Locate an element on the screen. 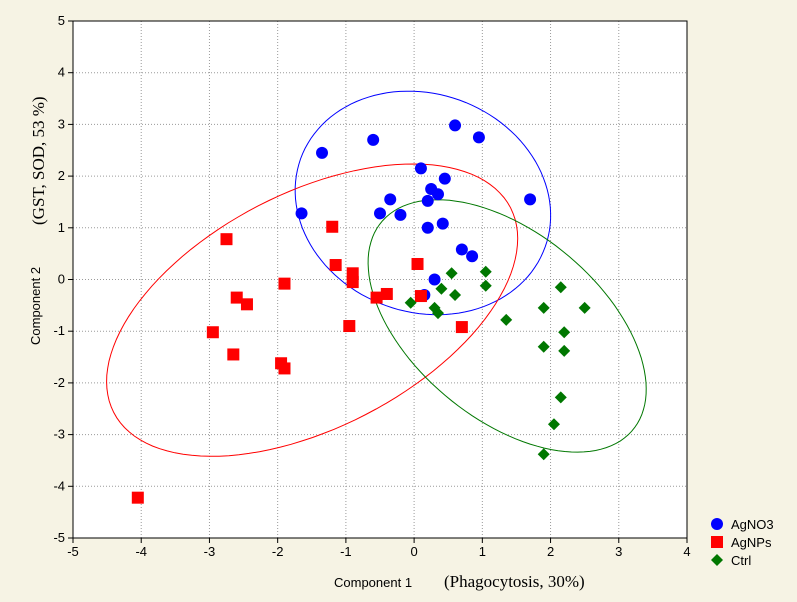 Image resolution: width=797 pixels, height=602 pixels. legend-label-agnps: AgNPs is located at coordinates (751, 542).